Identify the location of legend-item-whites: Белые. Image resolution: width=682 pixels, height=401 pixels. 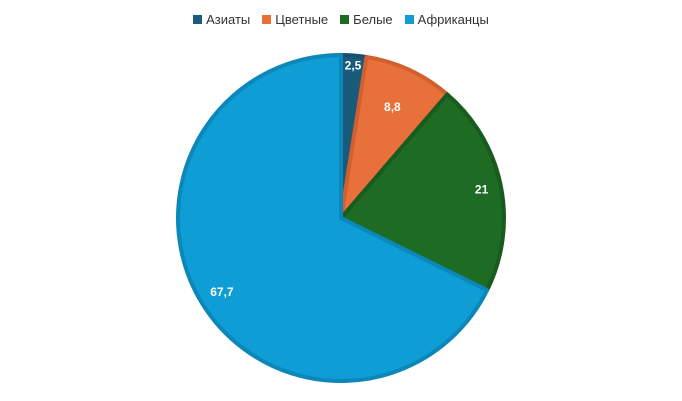
(366, 19).